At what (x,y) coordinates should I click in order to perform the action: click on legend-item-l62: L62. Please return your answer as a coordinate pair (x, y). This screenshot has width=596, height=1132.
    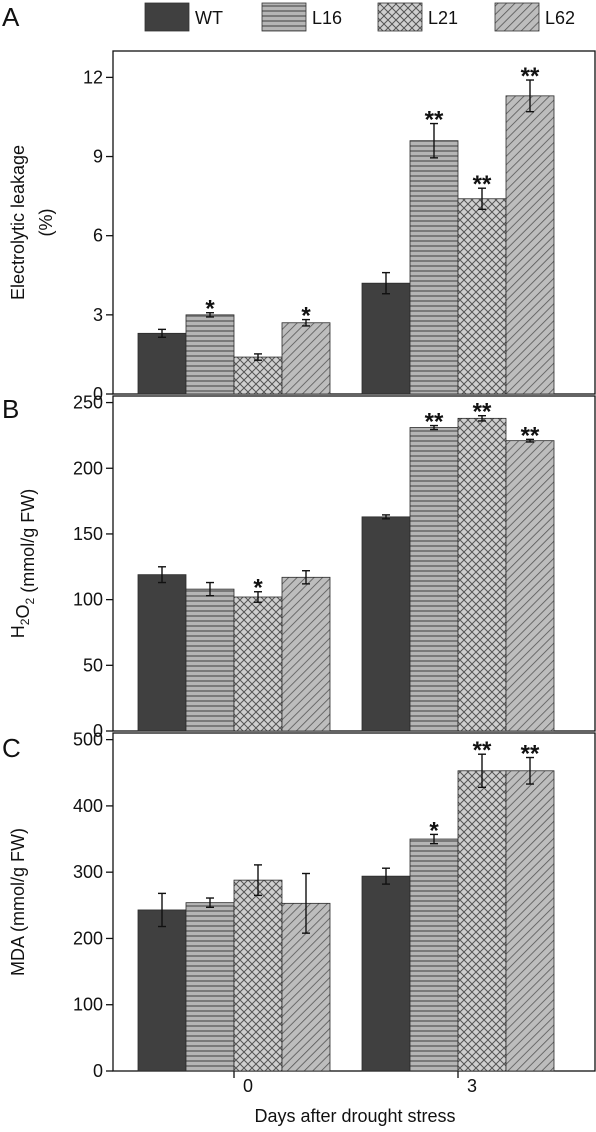
    Looking at the image, I should click on (534, 17).